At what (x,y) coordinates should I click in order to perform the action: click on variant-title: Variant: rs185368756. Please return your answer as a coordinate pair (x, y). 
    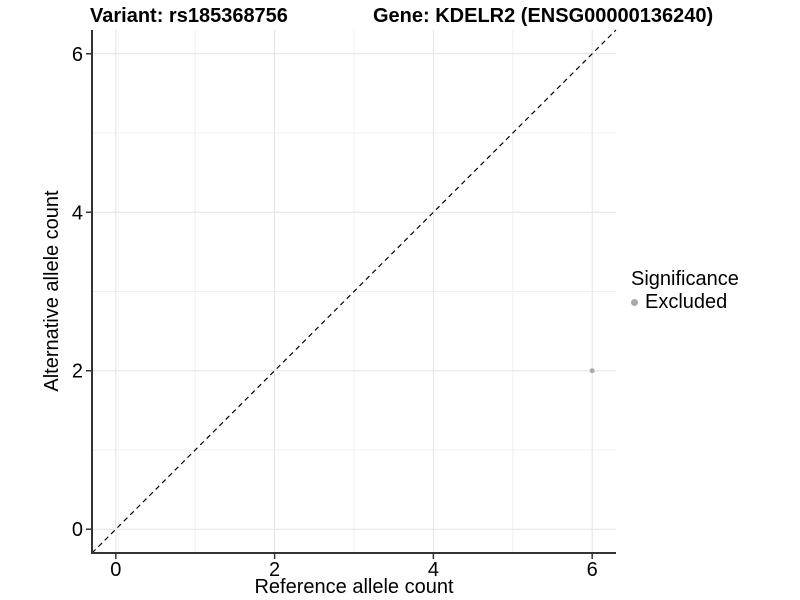
    Looking at the image, I should click on (189, 16).